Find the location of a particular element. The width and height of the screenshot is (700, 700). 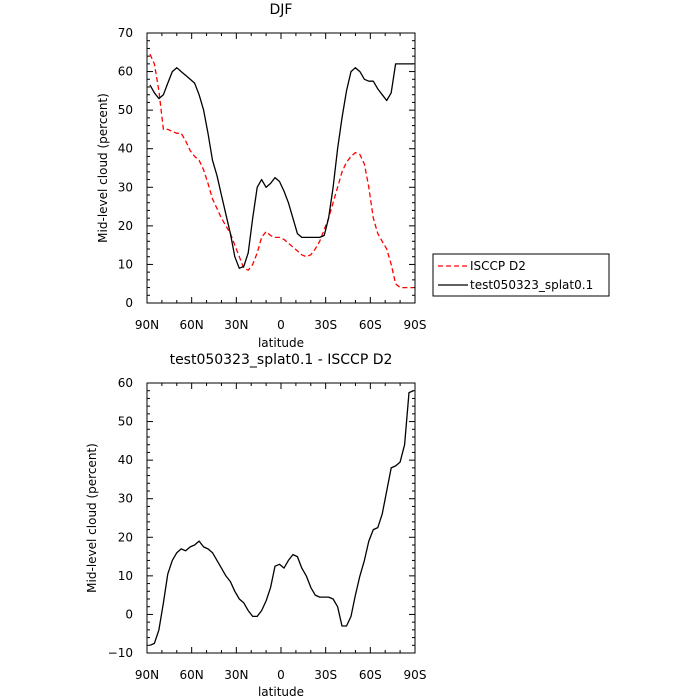

bottom-x-tick-label: 90N is located at coordinates (147, 675).